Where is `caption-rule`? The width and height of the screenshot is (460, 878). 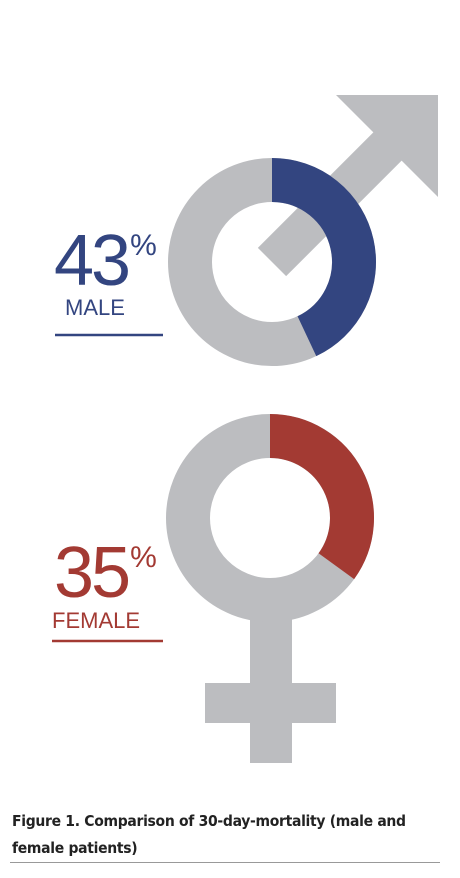
caption-rule is located at coordinates (225, 862).